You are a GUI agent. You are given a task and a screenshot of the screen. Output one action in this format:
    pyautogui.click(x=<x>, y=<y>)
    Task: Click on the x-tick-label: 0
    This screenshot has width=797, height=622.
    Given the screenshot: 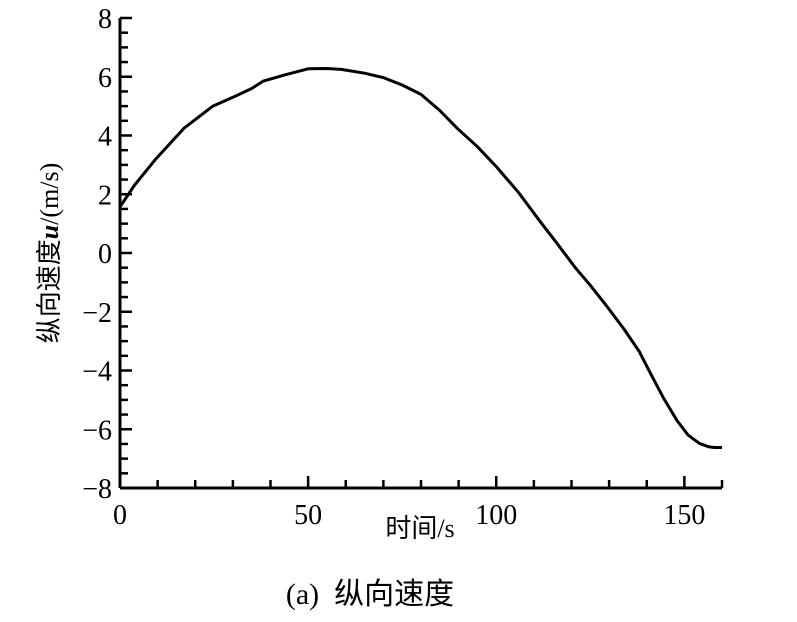 What is the action you would take?
    pyautogui.click(x=120, y=515)
    